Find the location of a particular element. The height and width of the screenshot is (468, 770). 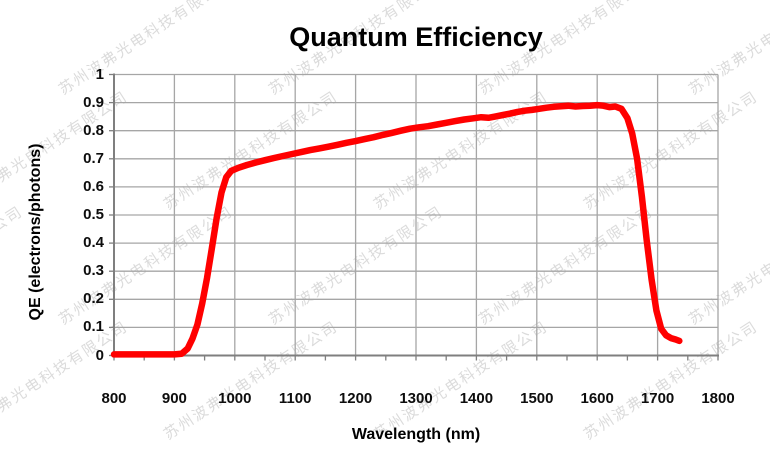

y-tick-label: 0.7 is located at coordinates (93, 158).